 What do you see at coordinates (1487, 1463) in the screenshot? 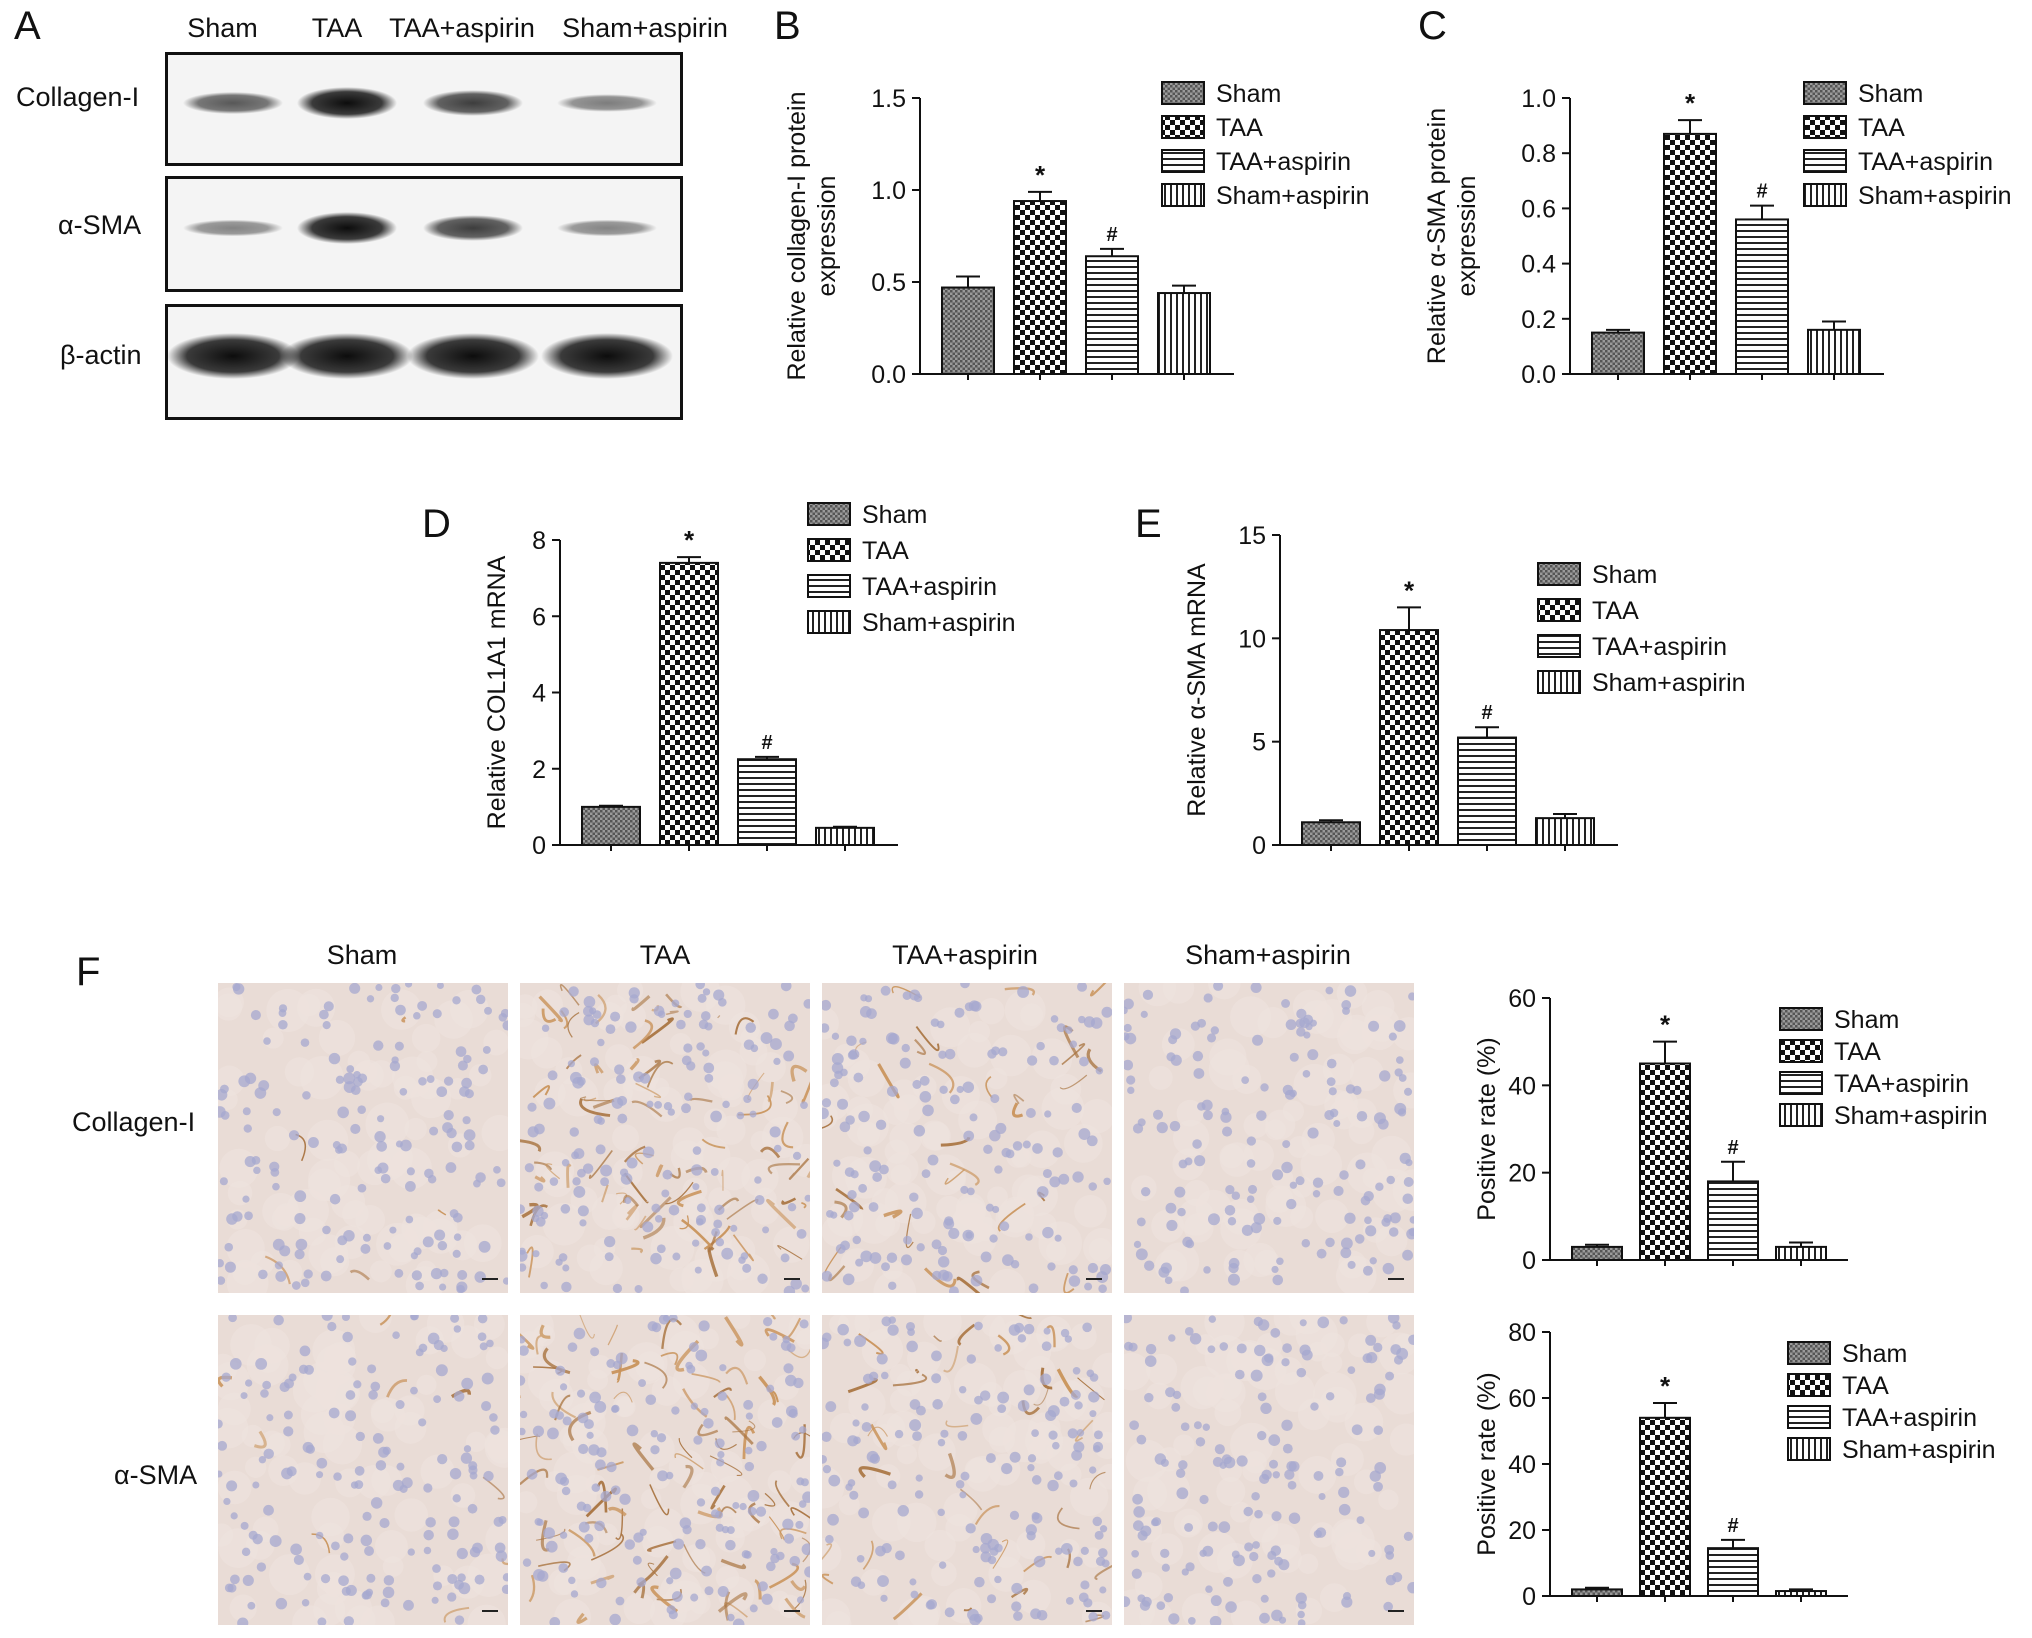
I see `y-axis-label: Positive rate (%)` at bounding box center [1487, 1463].